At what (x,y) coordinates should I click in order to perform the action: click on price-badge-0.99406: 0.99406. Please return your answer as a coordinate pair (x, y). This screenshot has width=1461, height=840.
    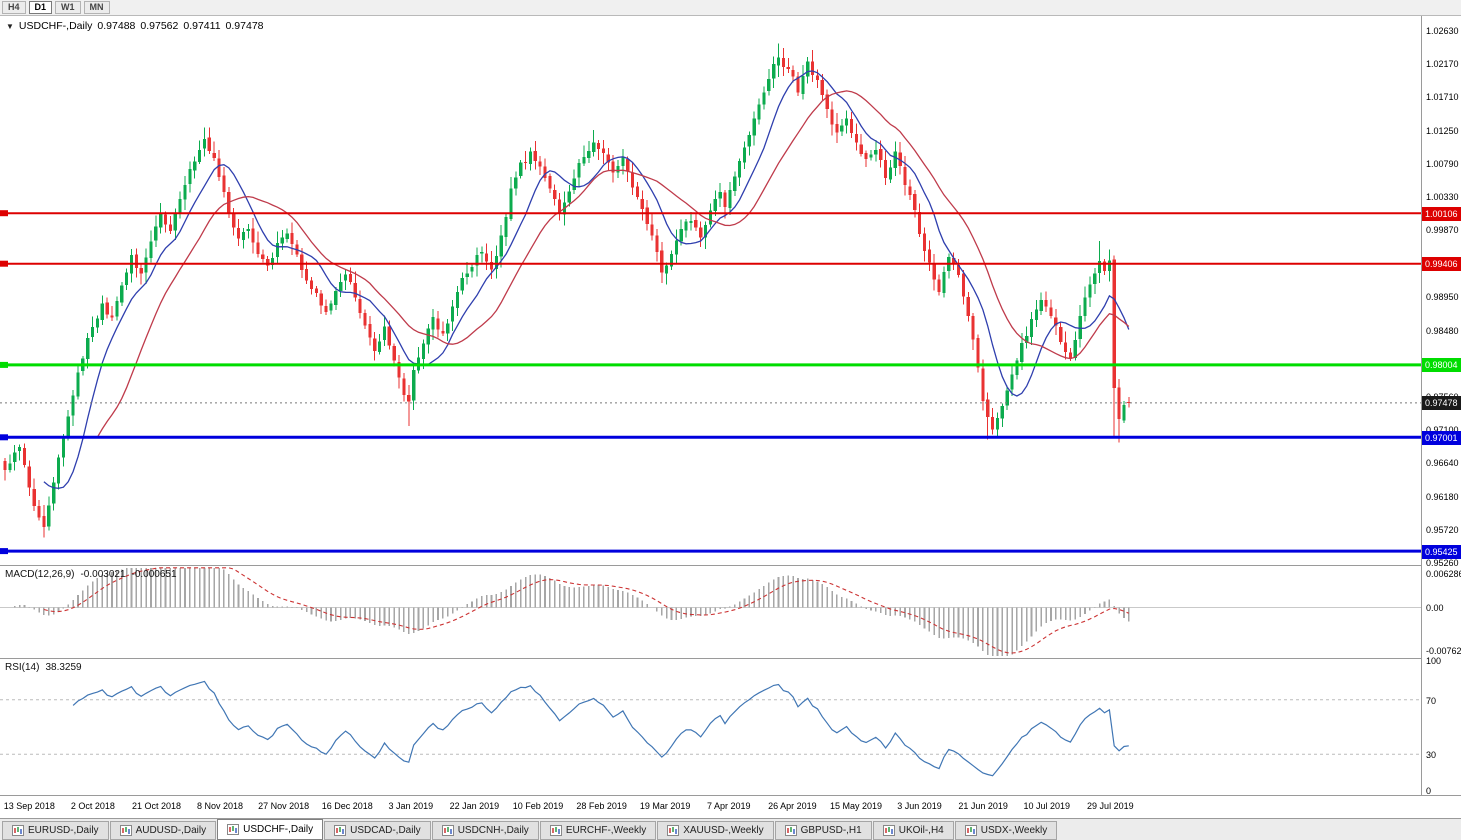
    Looking at the image, I should click on (1441, 264).